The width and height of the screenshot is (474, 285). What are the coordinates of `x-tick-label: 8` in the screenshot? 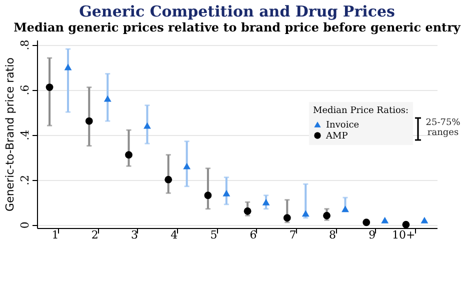 It's located at (332, 235).